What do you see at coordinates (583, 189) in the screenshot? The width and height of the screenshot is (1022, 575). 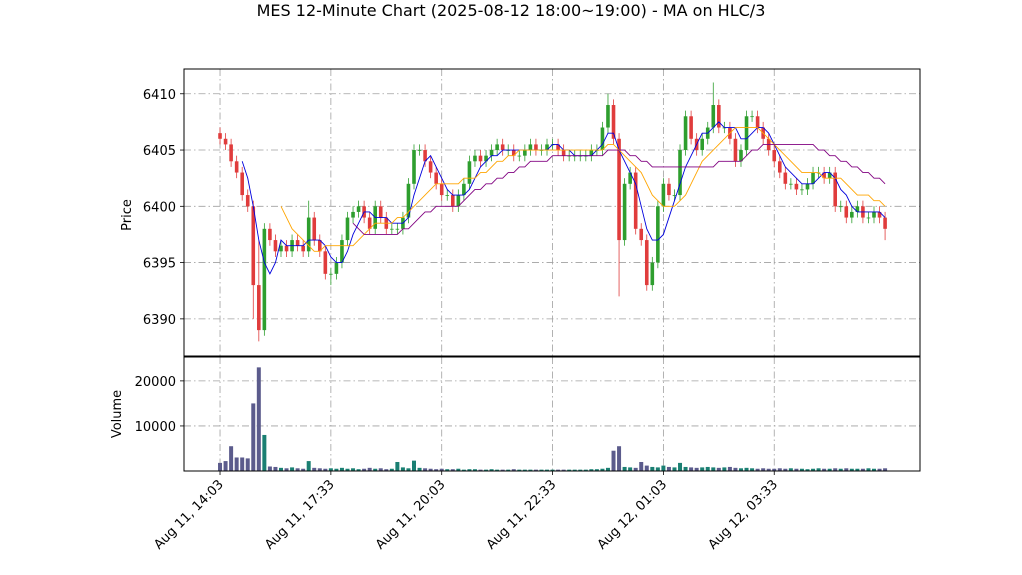 I see `ma-line` at bounding box center [583, 189].